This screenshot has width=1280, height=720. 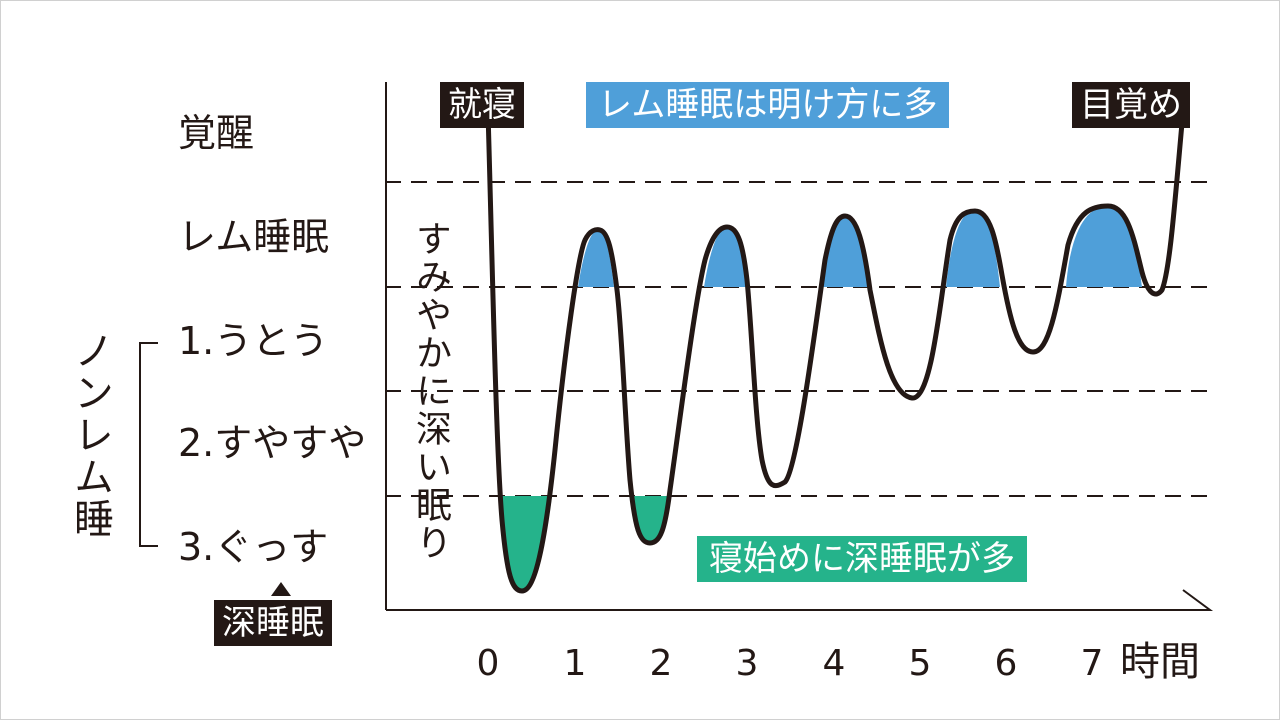 What do you see at coordinates (862, 559) in the screenshot?
I see `deep-note-badge: 寝始めに深睡眠が多` at bounding box center [862, 559].